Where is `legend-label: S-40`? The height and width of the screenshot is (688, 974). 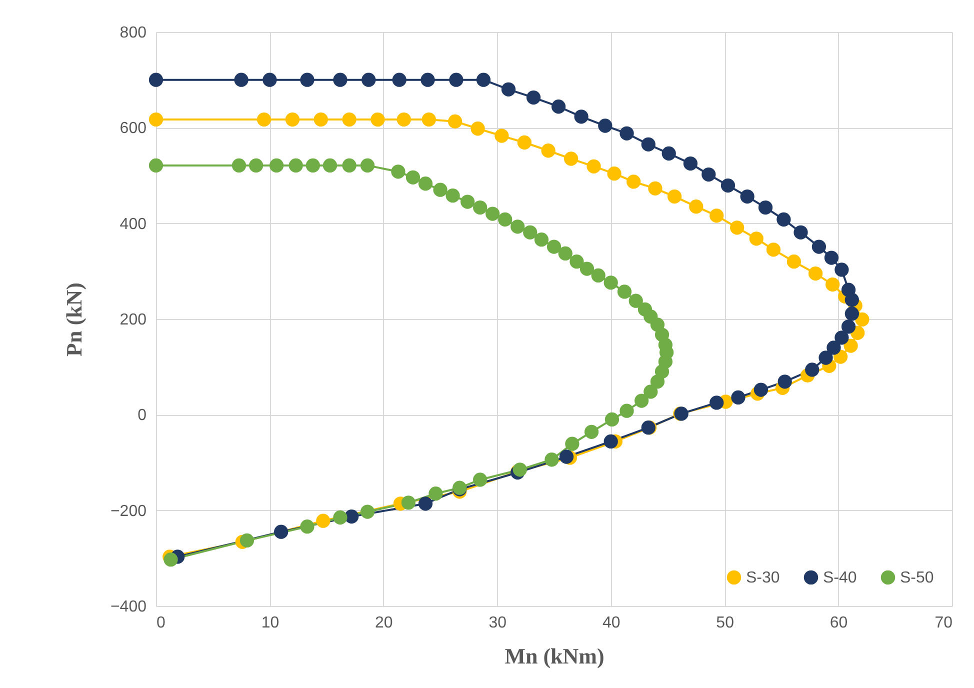
legend-label: S-40 is located at coordinates (840, 577).